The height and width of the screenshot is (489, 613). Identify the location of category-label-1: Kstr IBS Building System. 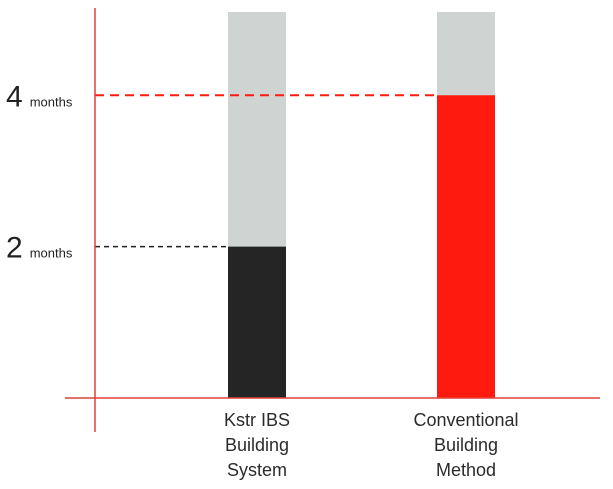
(257, 445).